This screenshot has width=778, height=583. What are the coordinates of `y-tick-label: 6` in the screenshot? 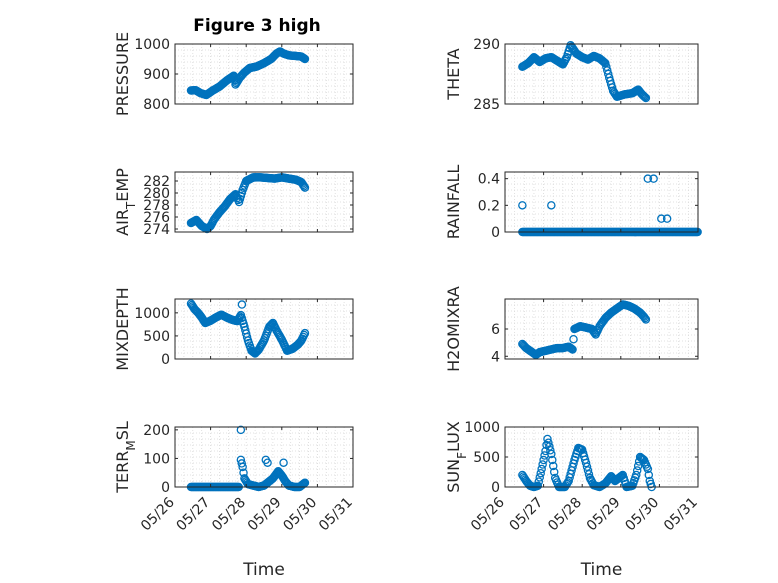 It's located at (495, 330).